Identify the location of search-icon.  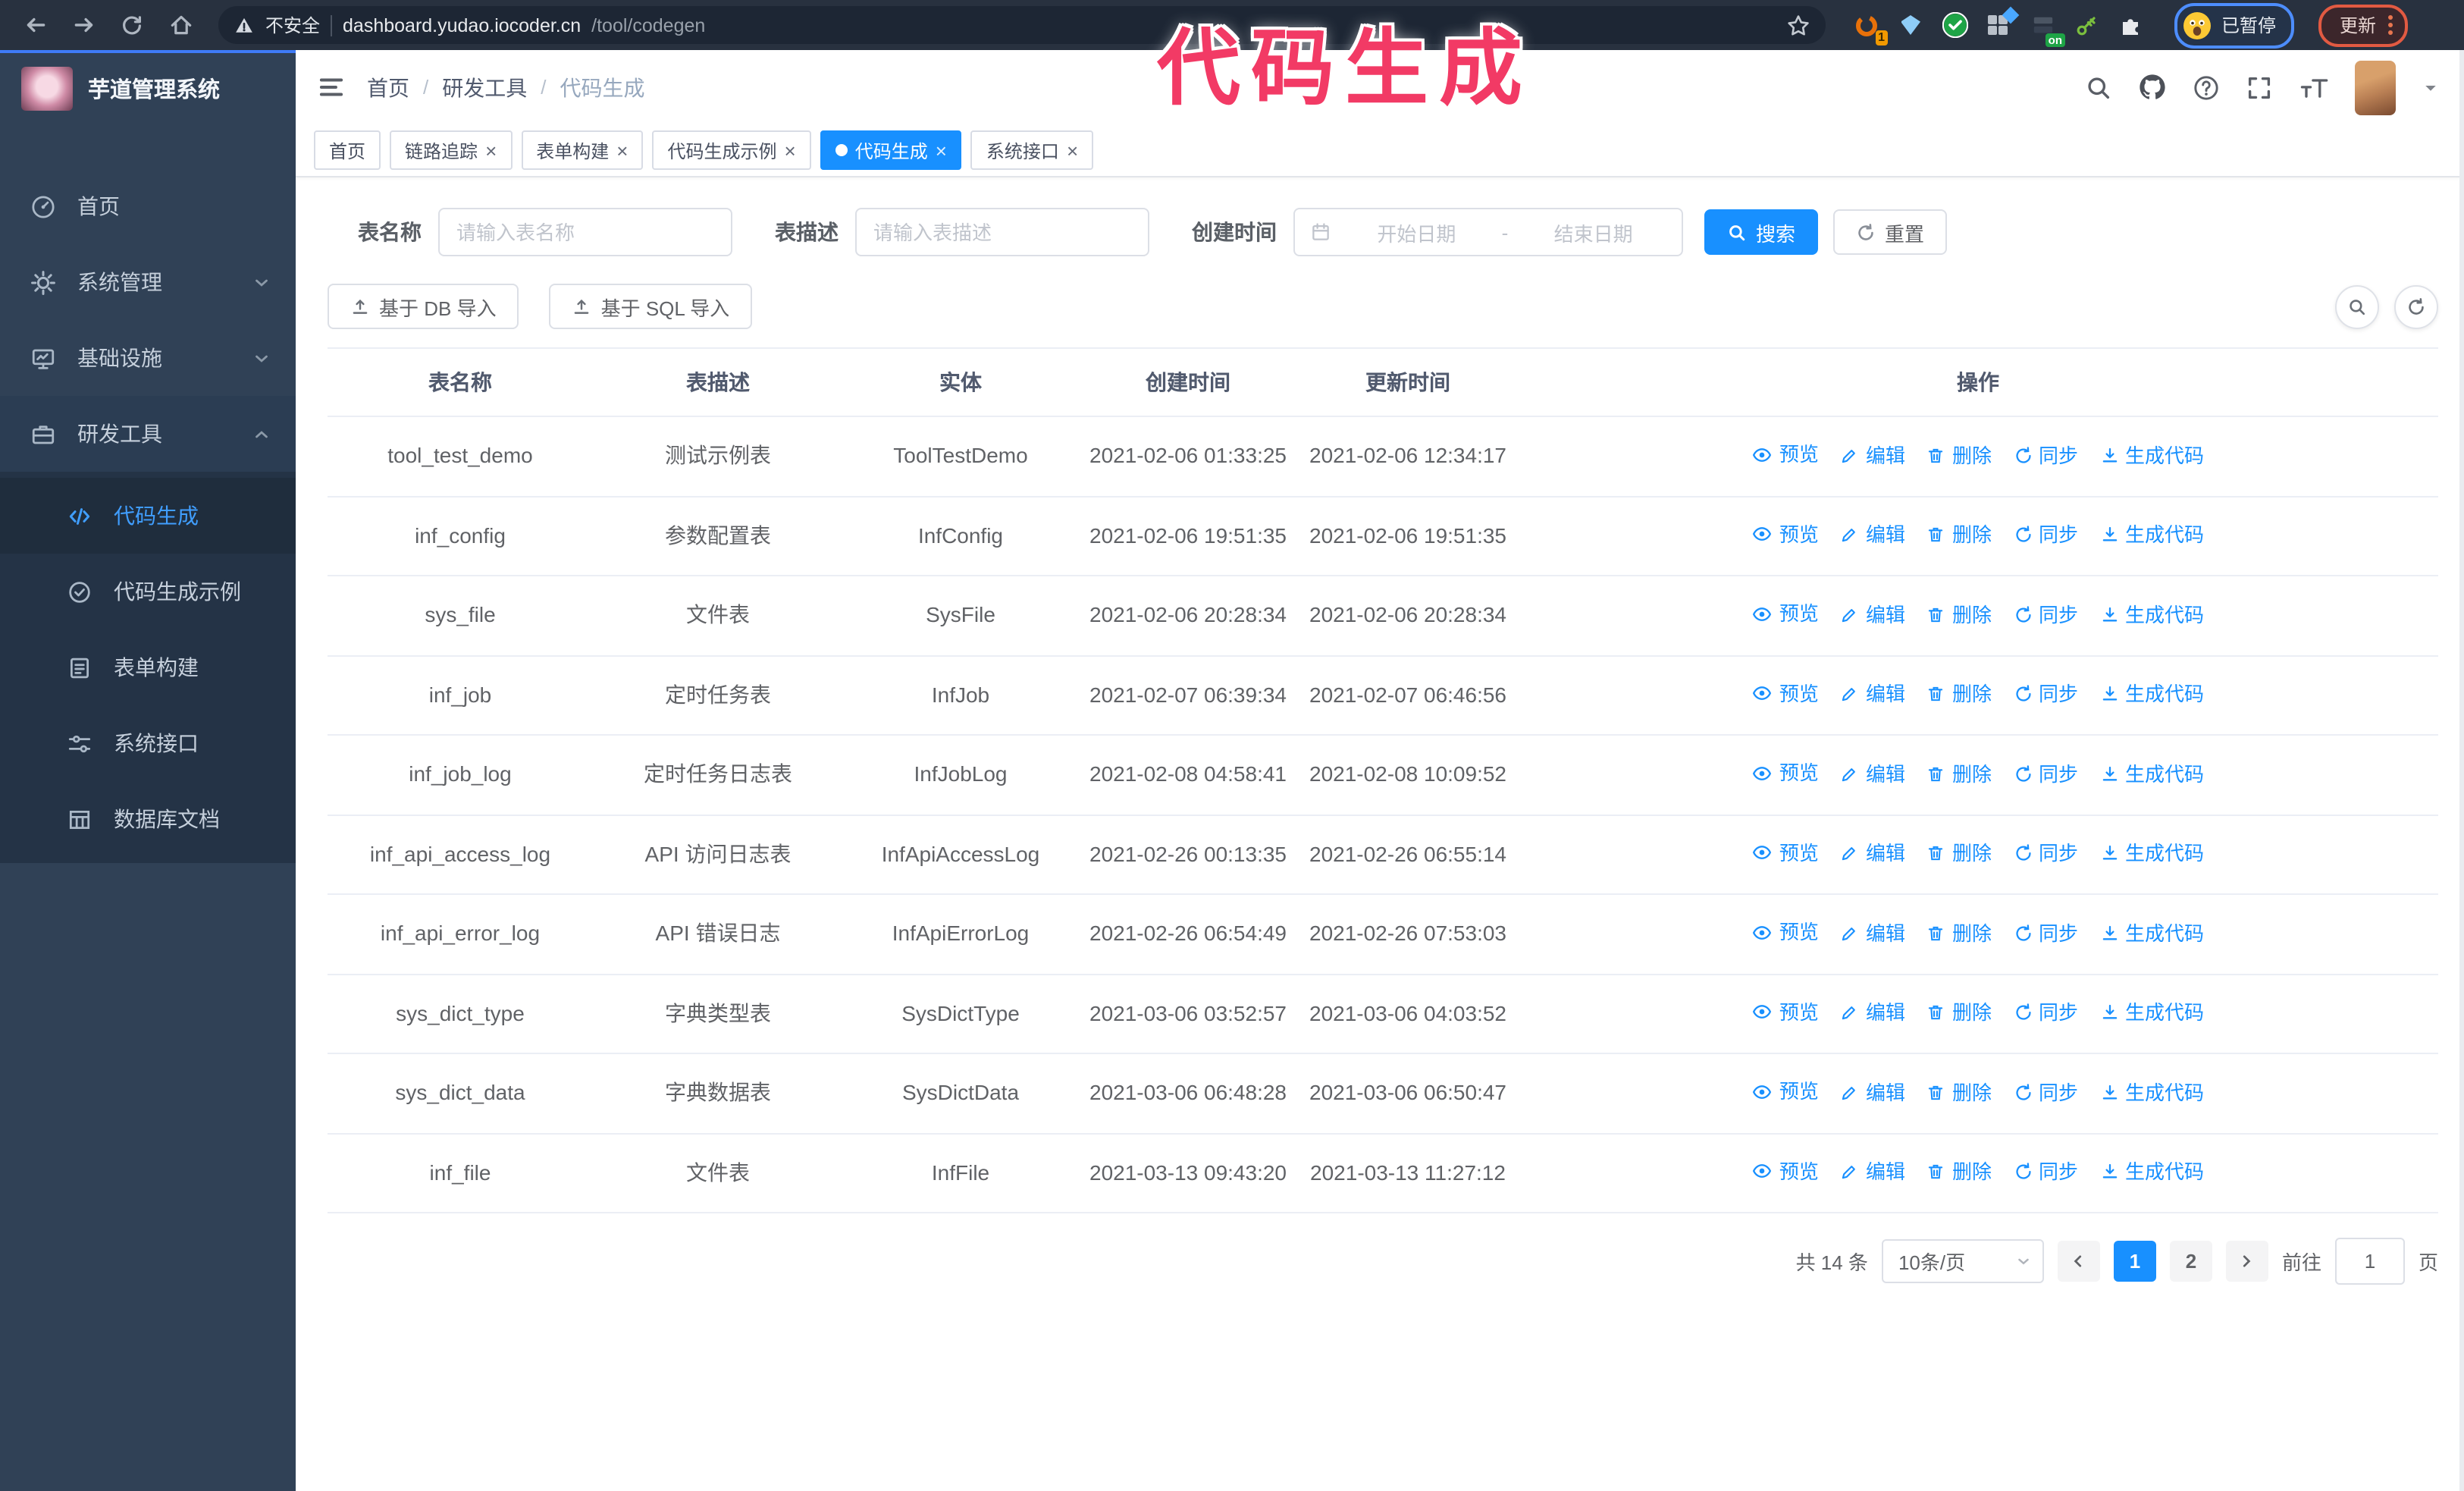
(2099, 87).